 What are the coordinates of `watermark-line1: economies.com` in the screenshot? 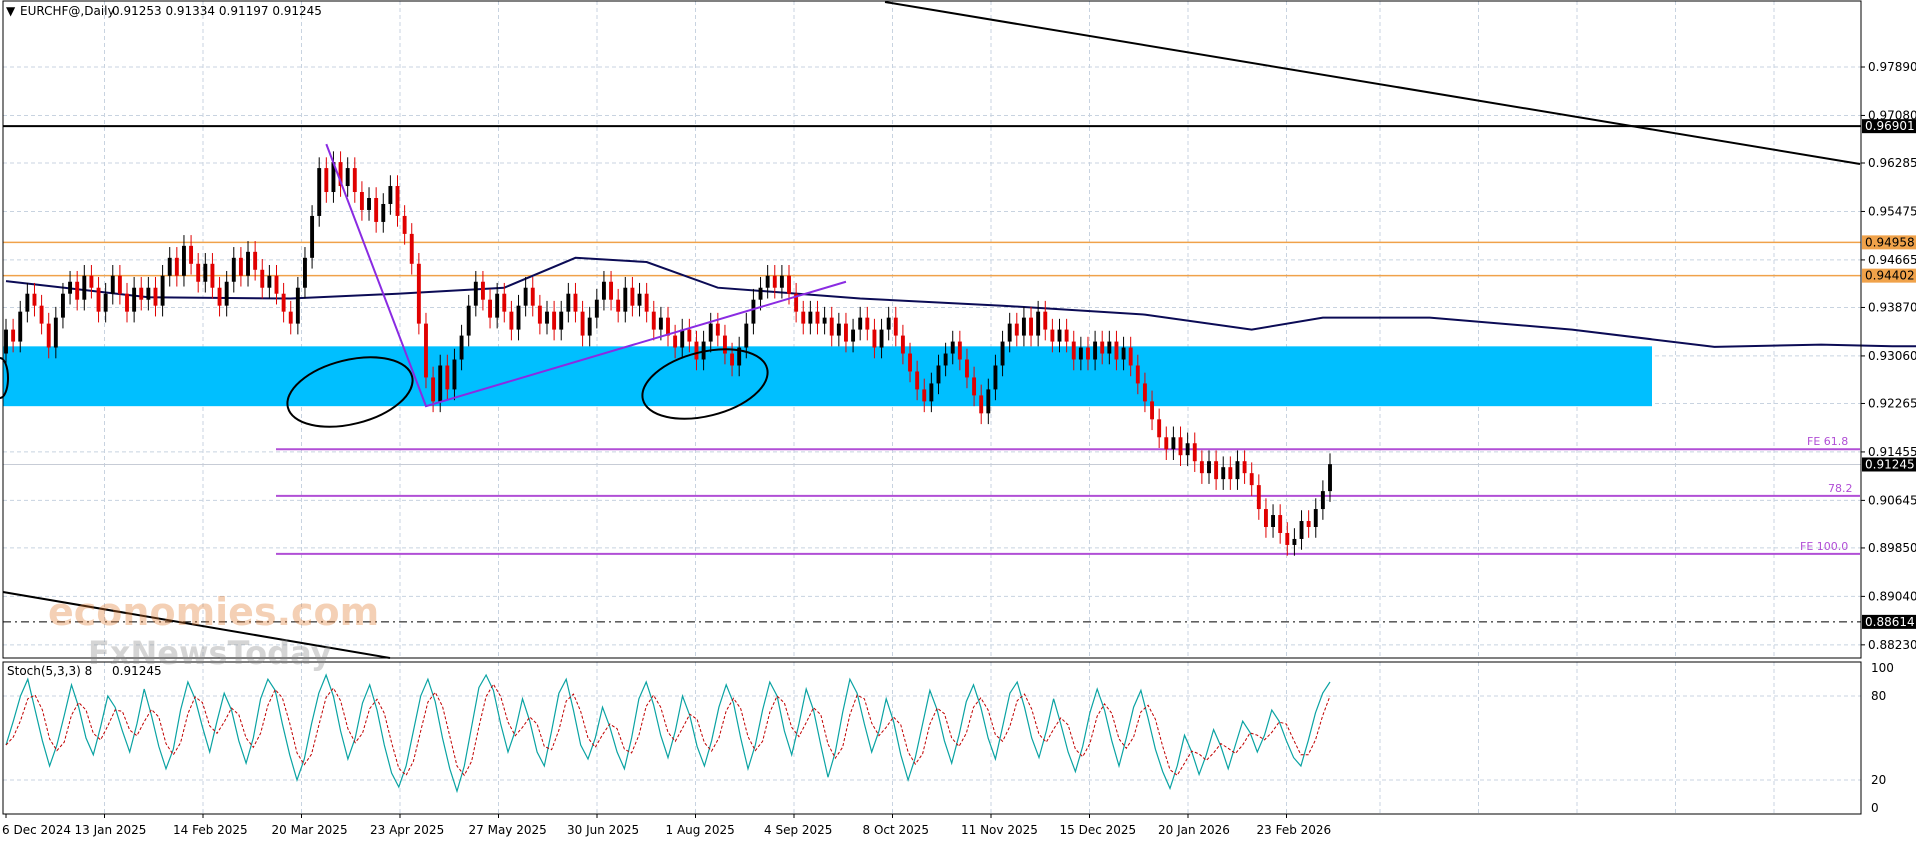 It's located at (213, 612).